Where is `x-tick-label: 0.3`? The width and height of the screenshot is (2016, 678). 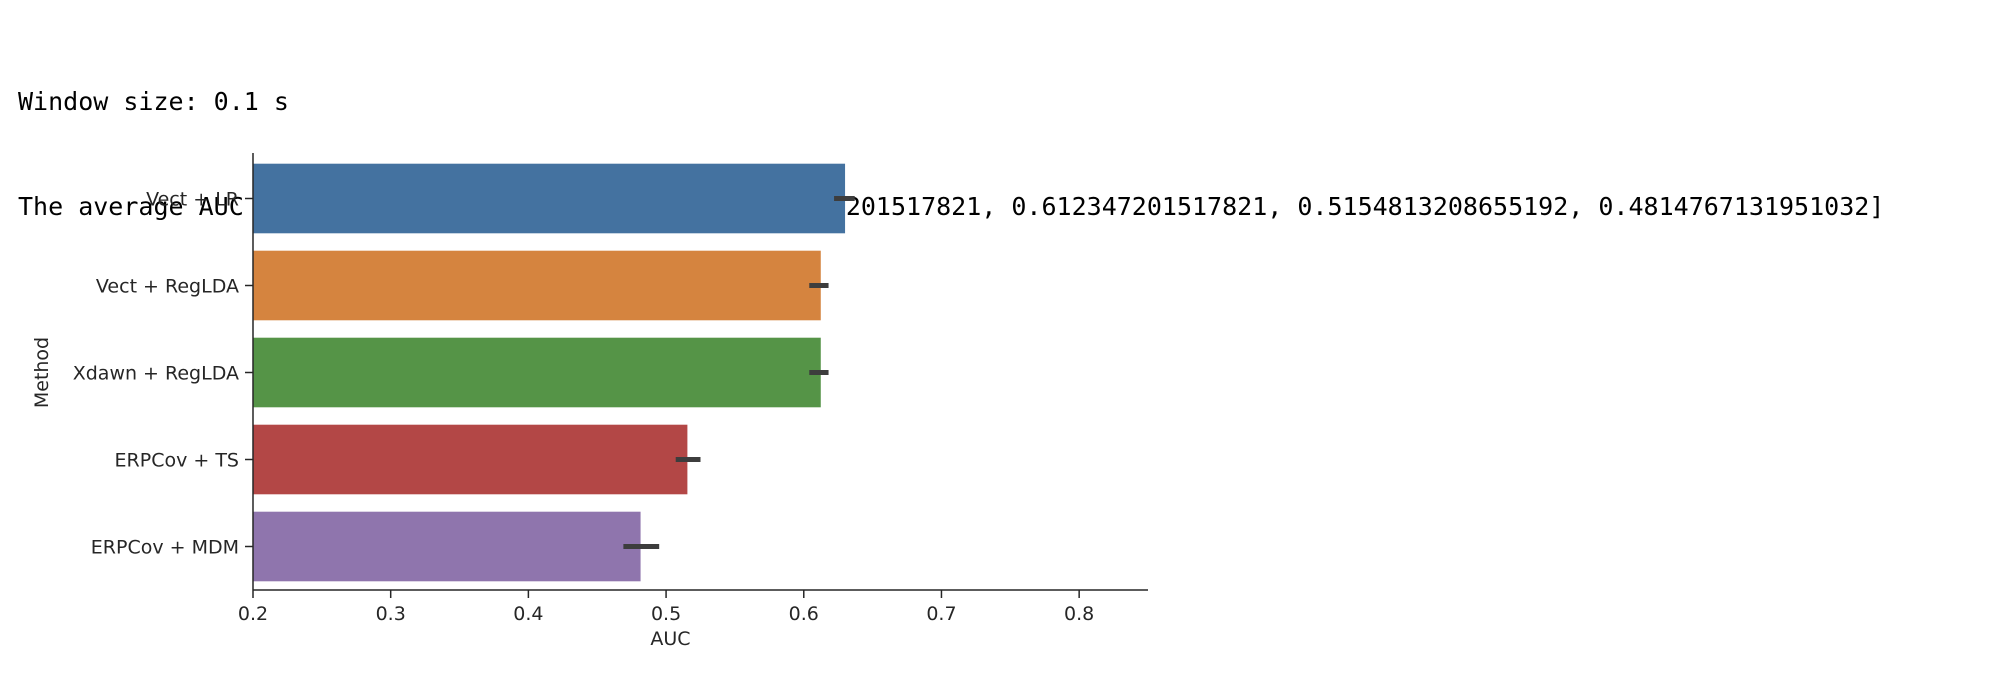
x-tick-label: 0.3 is located at coordinates (391, 614).